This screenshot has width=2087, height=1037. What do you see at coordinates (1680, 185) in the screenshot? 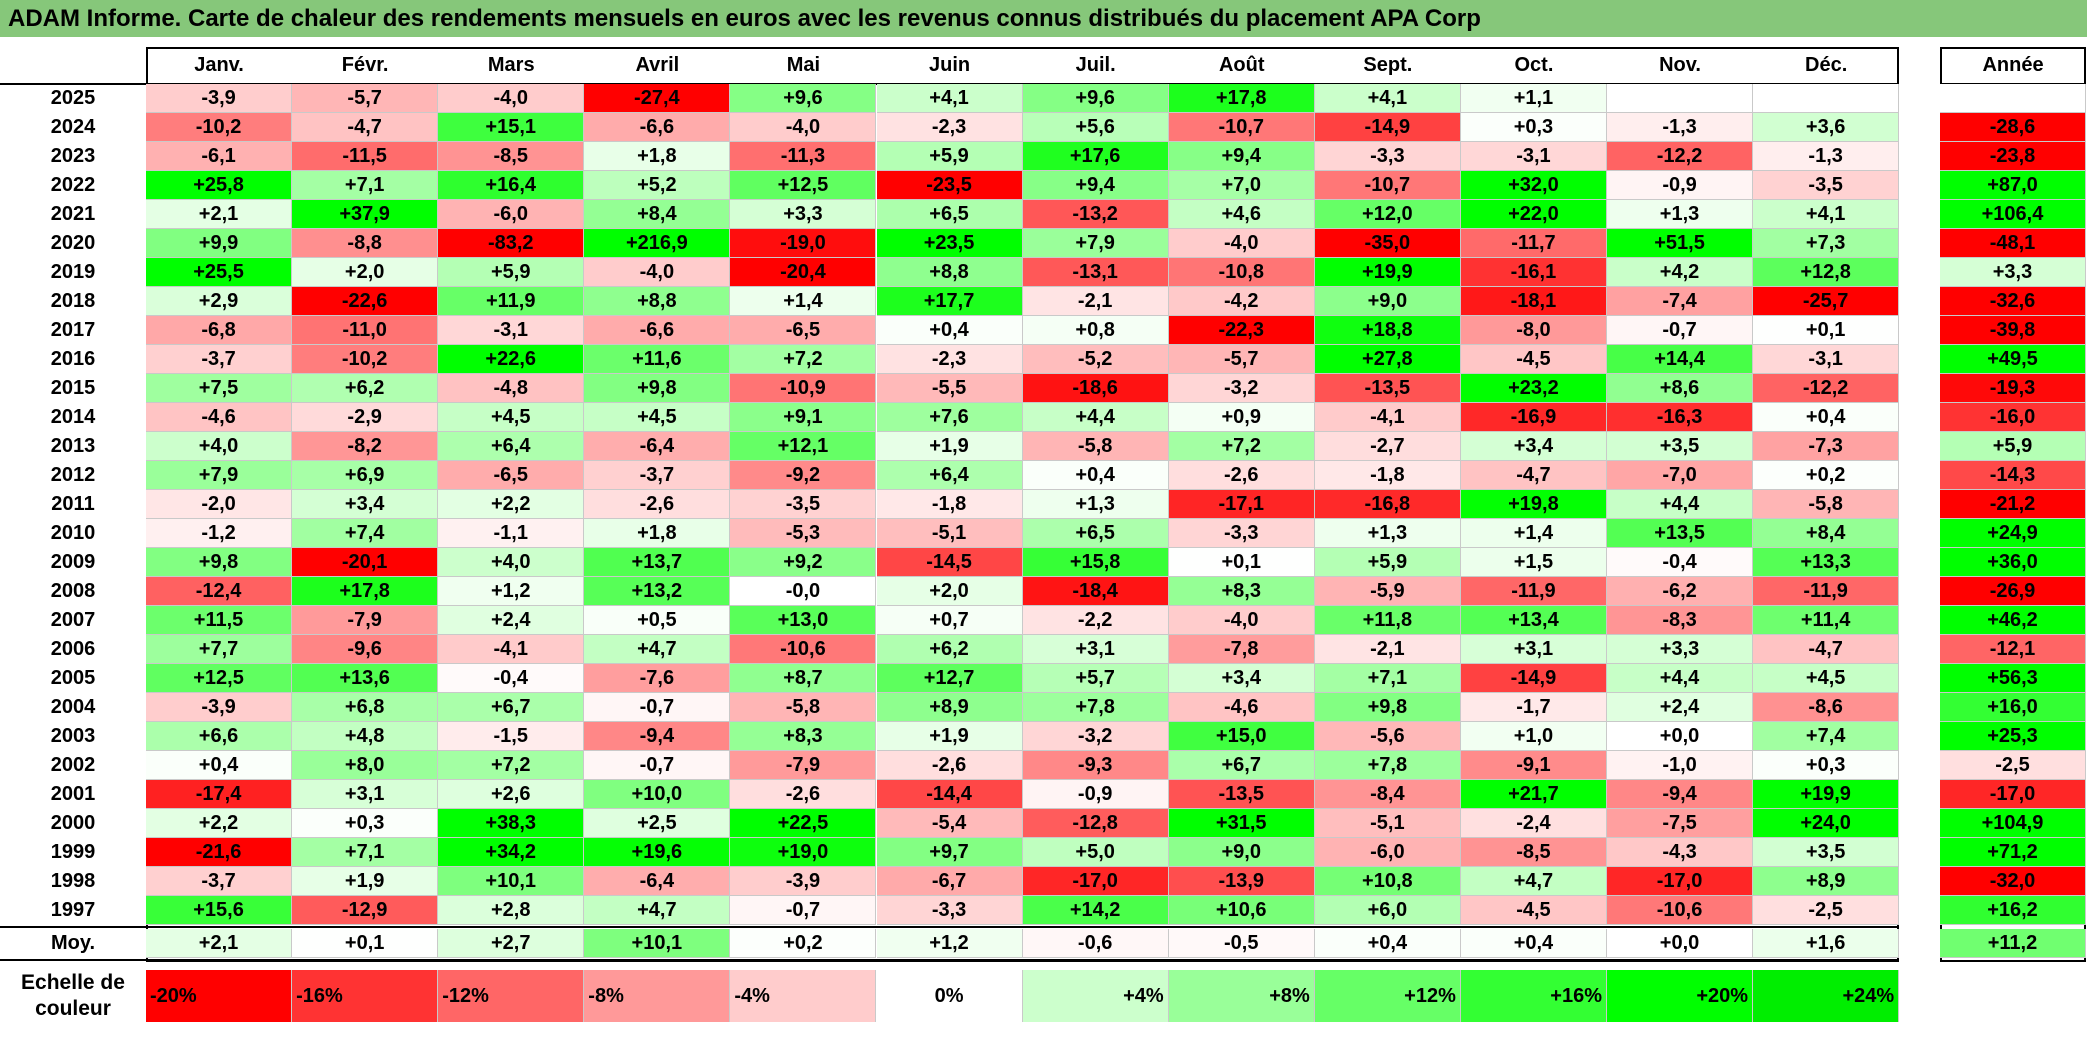
I see `month-cell: -0,9` at bounding box center [1680, 185].